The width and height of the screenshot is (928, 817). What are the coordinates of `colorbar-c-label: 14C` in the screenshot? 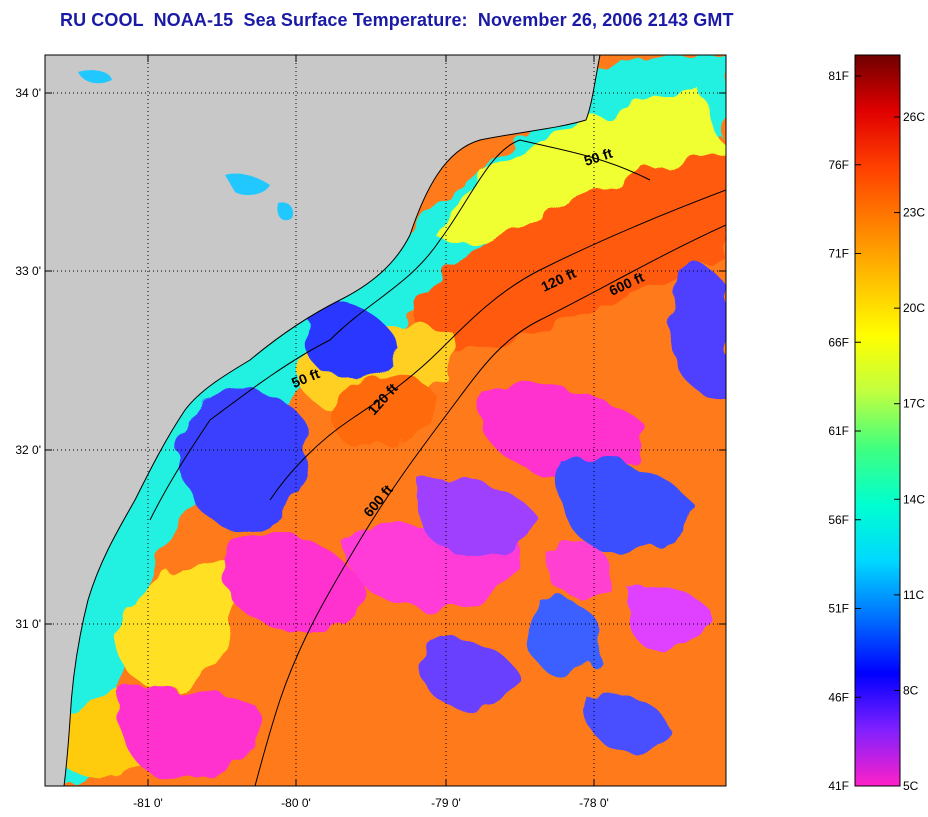 It's located at (914, 499).